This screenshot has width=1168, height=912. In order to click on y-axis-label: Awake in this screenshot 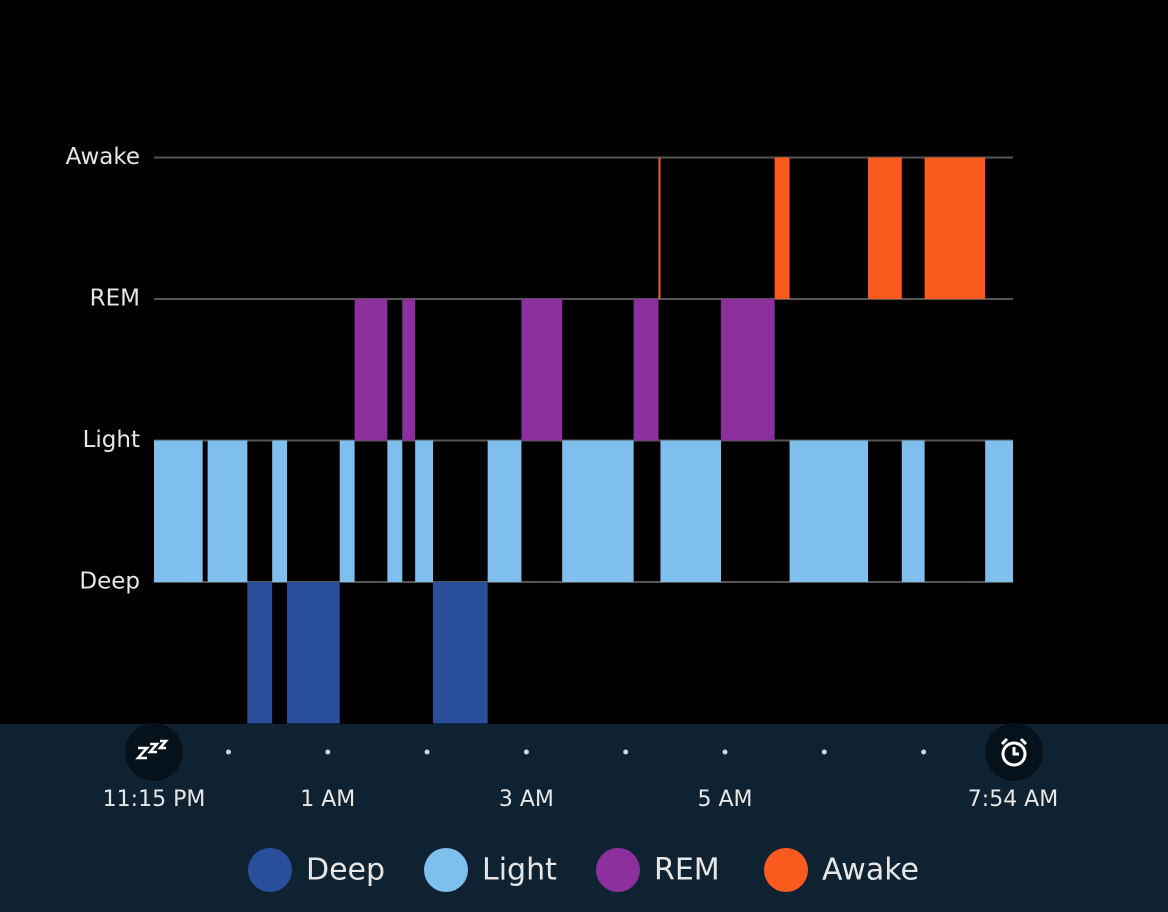, I will do `click(103, 157)`.